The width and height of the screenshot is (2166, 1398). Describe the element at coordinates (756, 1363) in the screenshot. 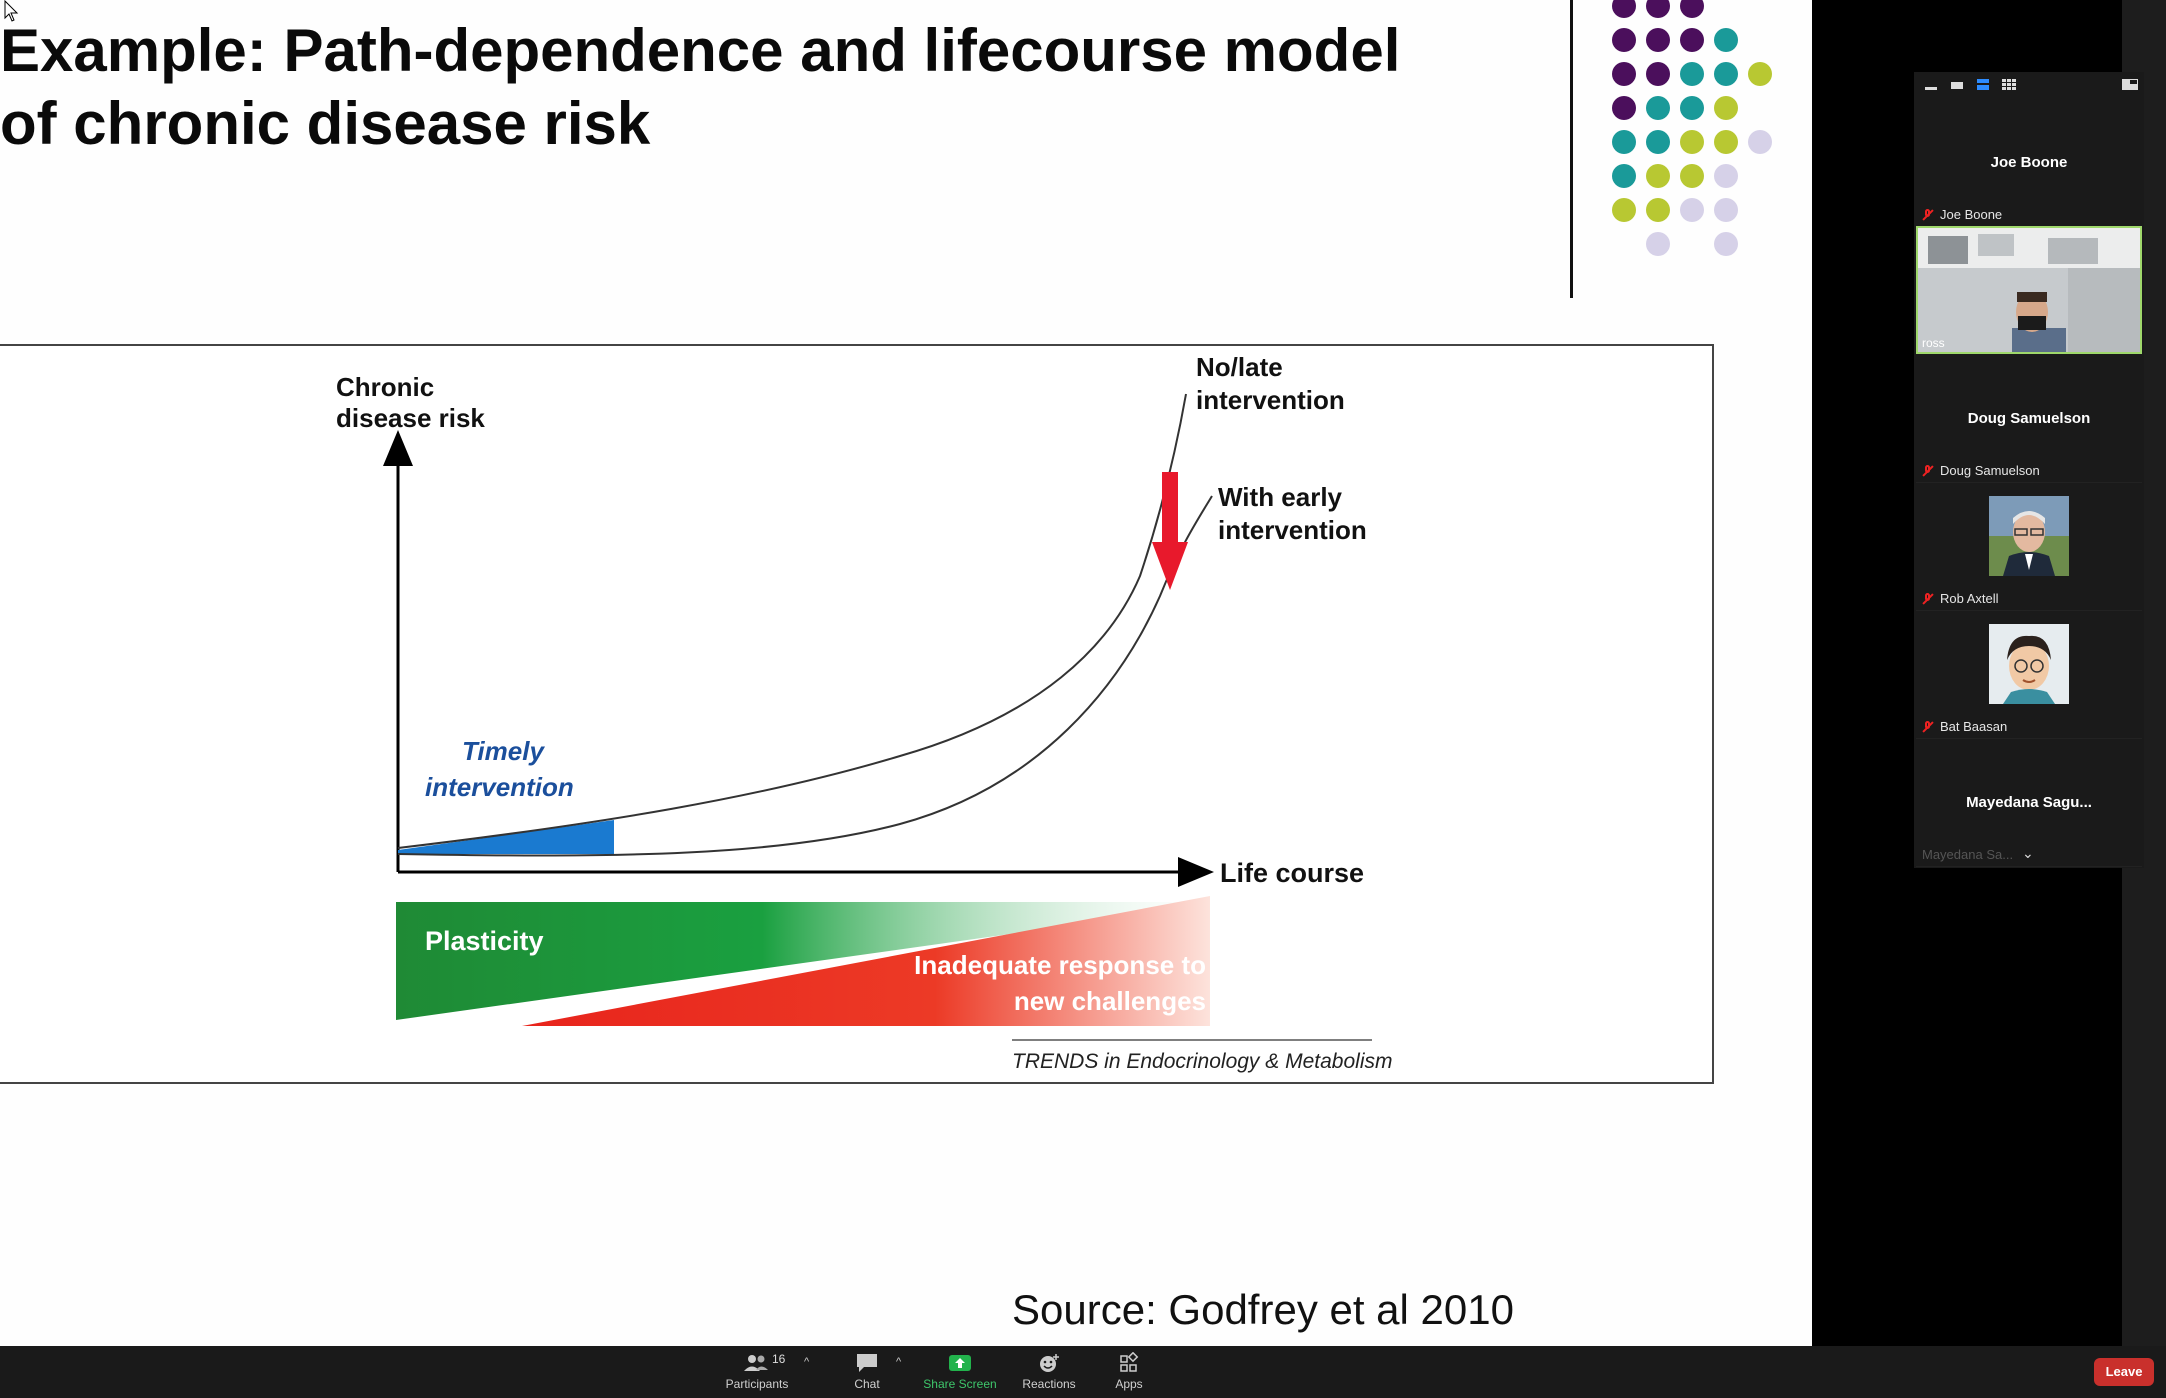

I see `participants-icon` at that location.